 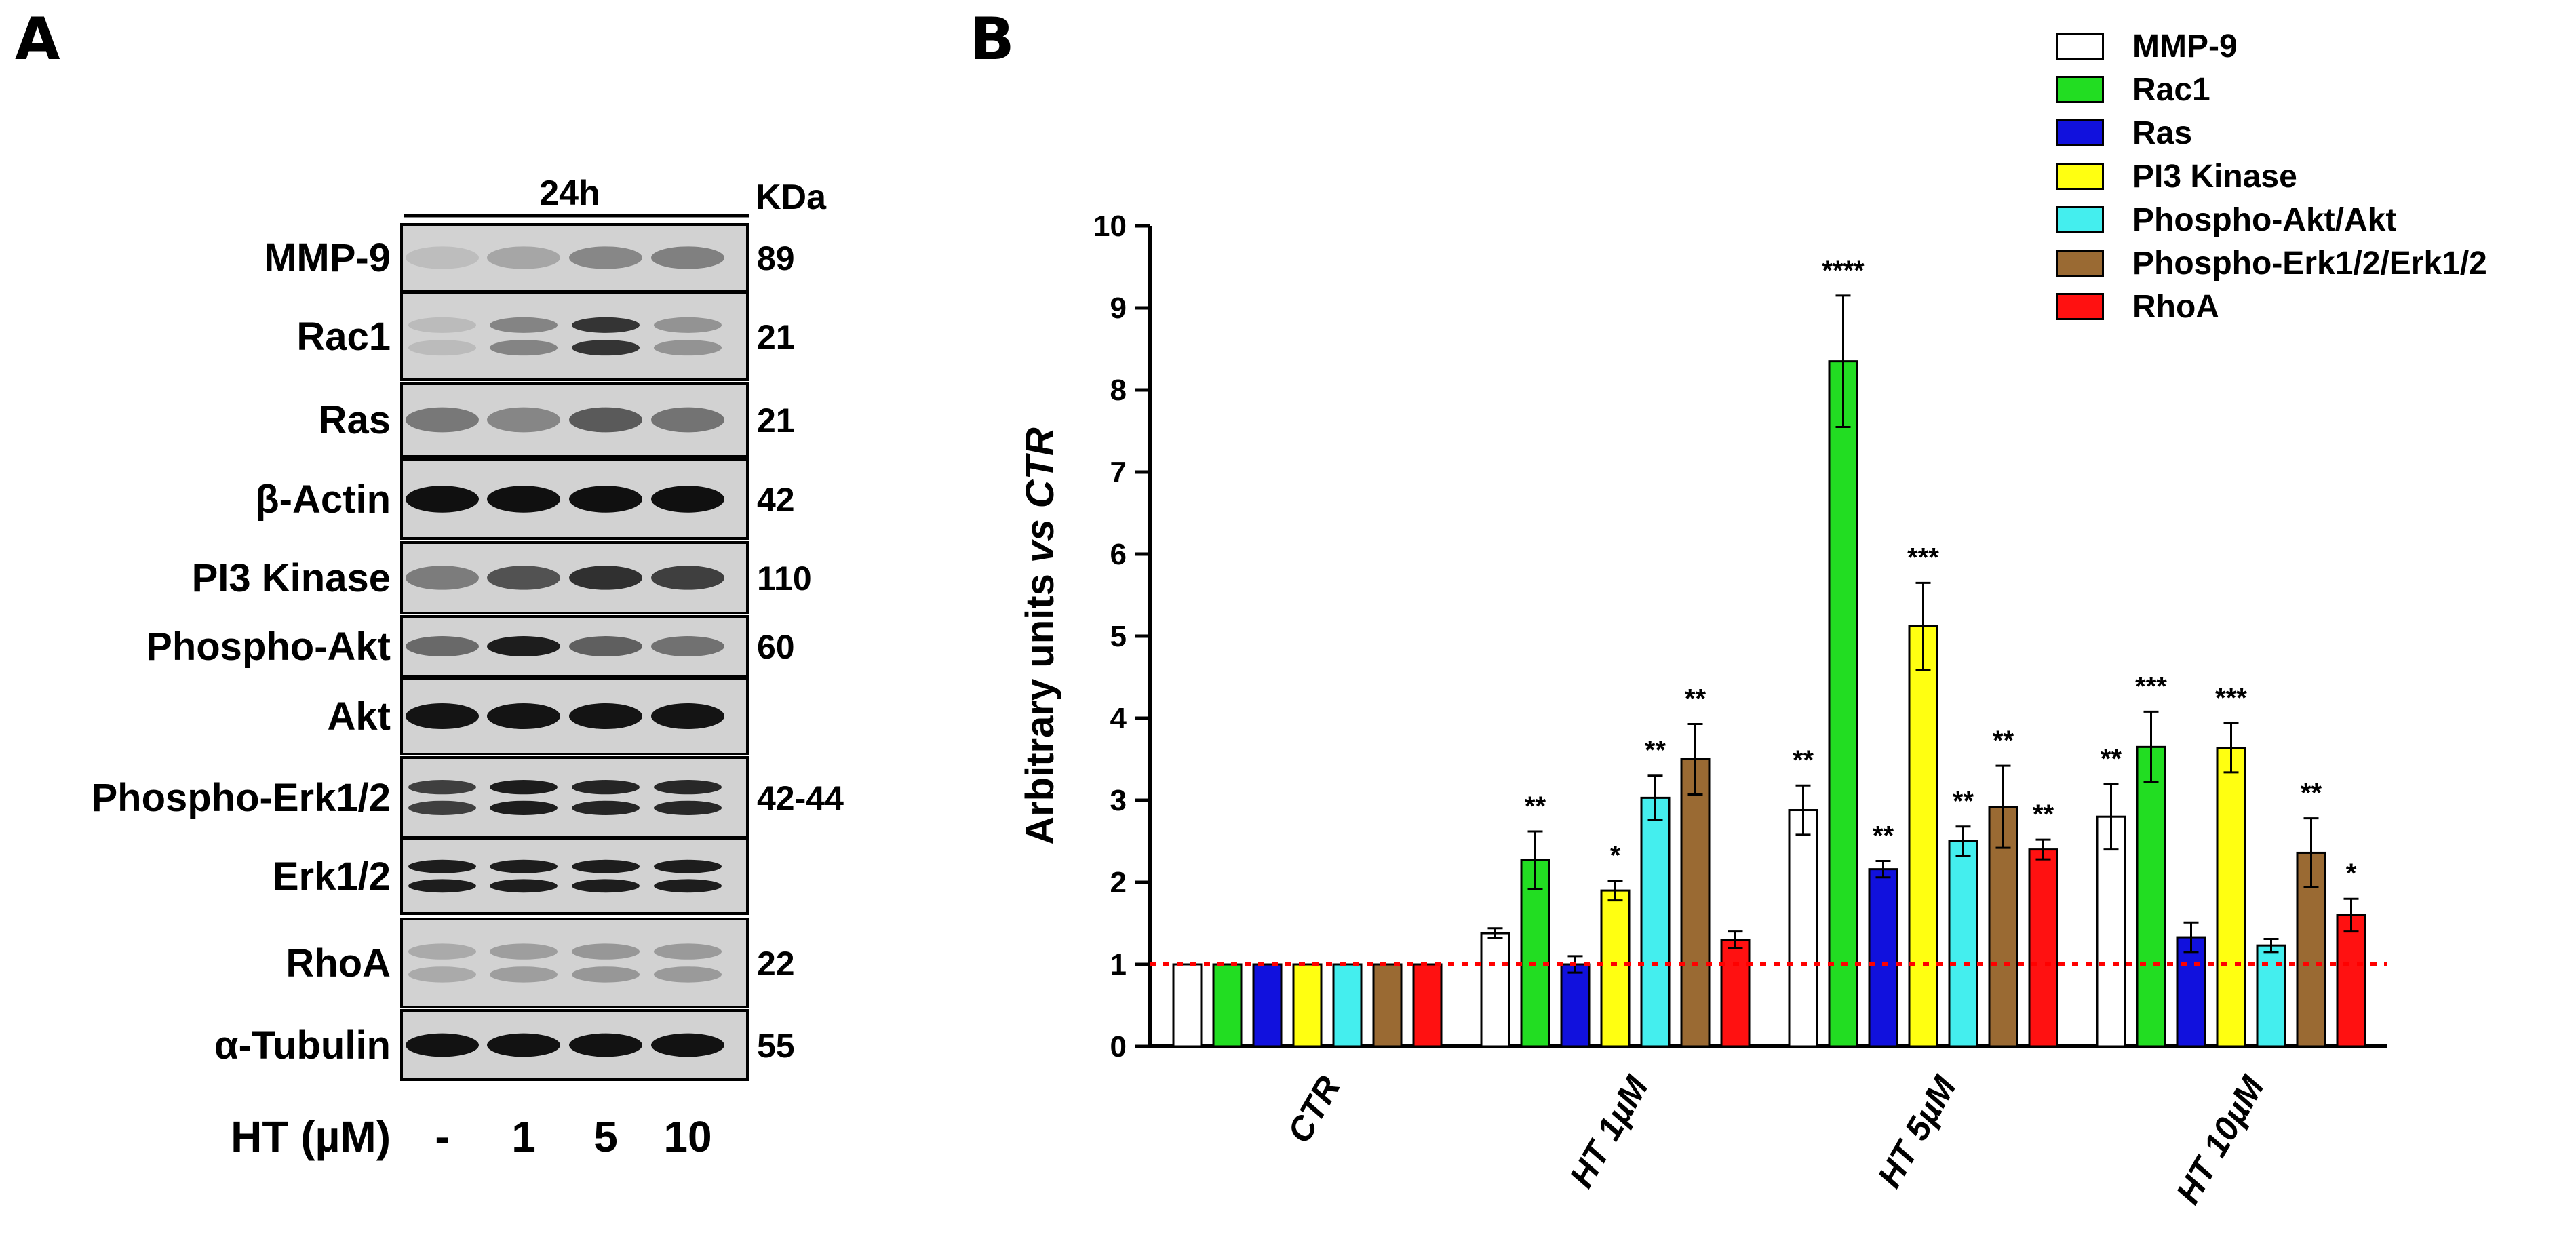 I want to click on blot-protein-label: Erk1/2, so click(x=332, y=877).